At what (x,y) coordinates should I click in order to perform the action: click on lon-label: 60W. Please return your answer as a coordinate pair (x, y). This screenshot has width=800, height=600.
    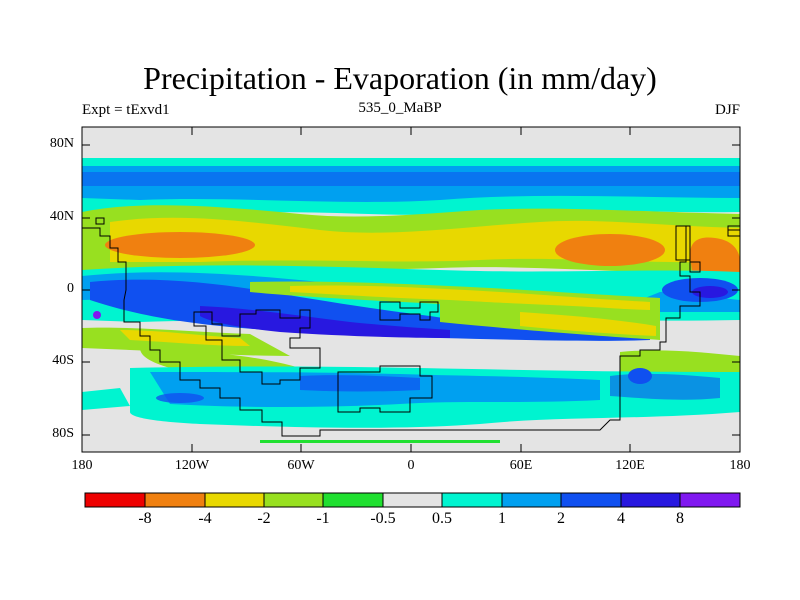
    Looking at the image, I should click on (301, 465).